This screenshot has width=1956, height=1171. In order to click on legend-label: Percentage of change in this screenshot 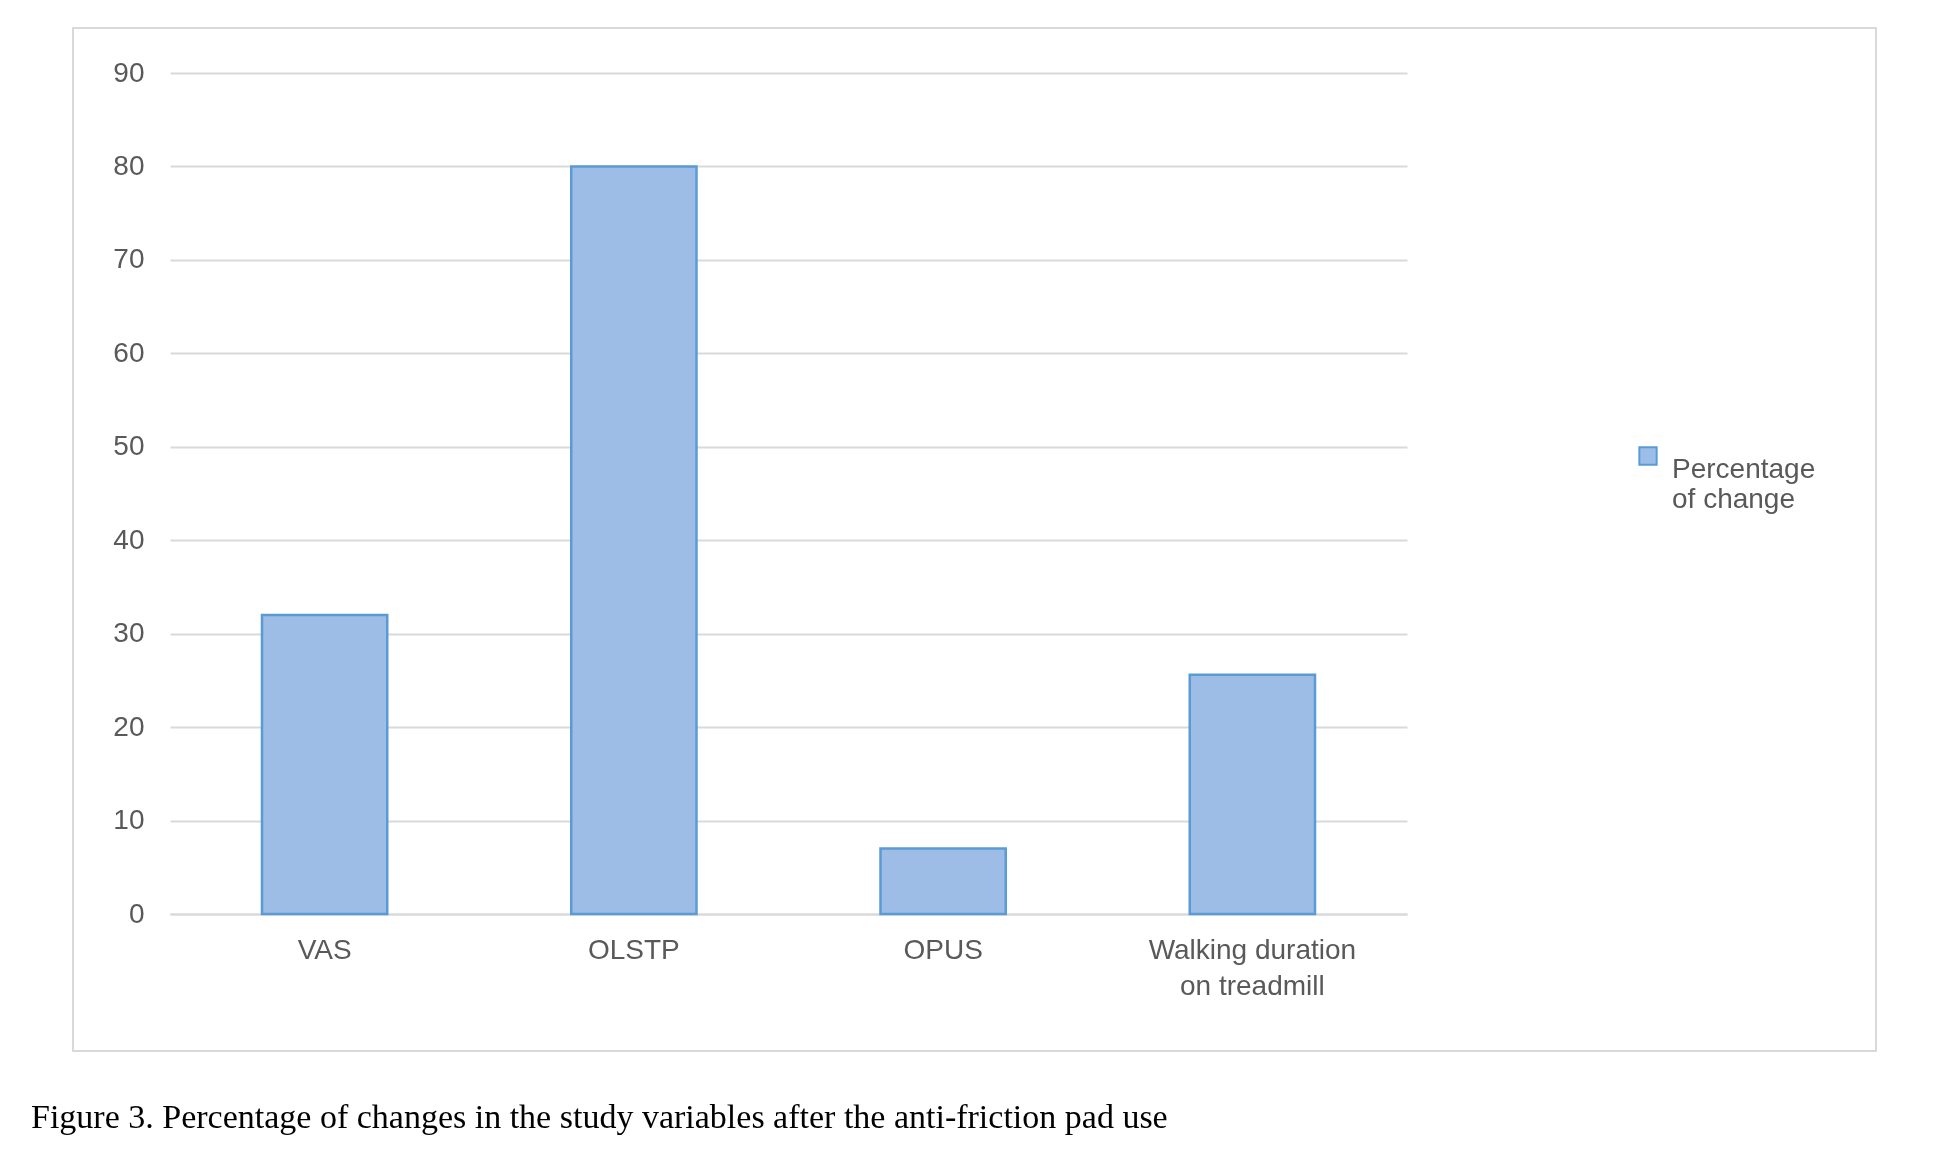, I will do `click(1744, 483)`.